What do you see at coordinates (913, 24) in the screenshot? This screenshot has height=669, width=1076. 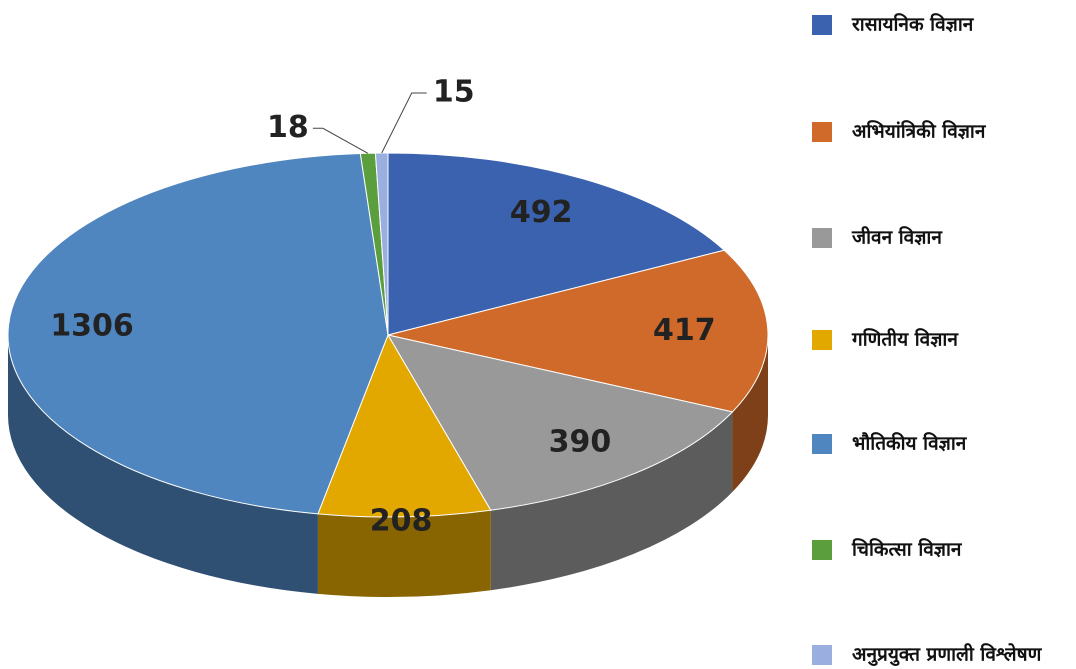 I see `legend-label: रासायनिक विज्ञान` at bounding box center [913, 24].